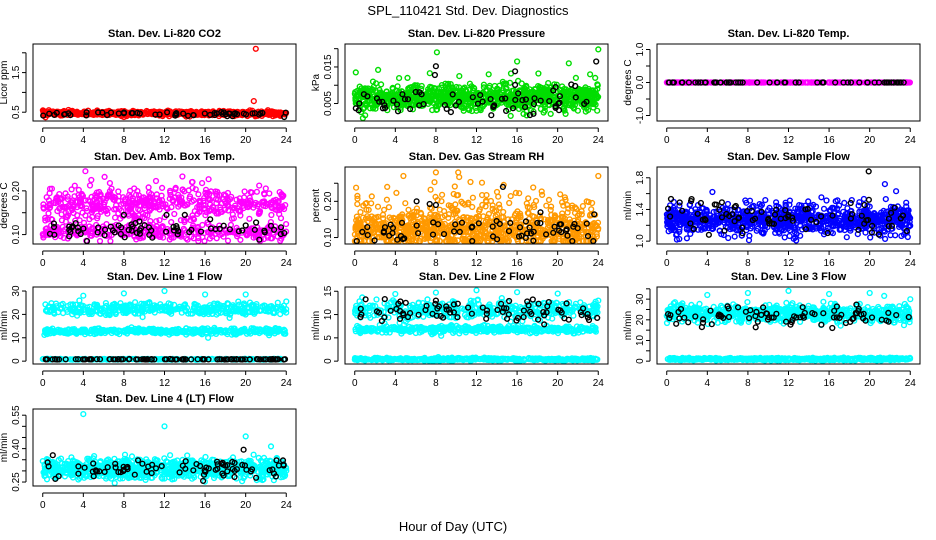 Image resolution: width=936 pixels, height=540 pixels. I want to click on series-all, so click(164, 206).